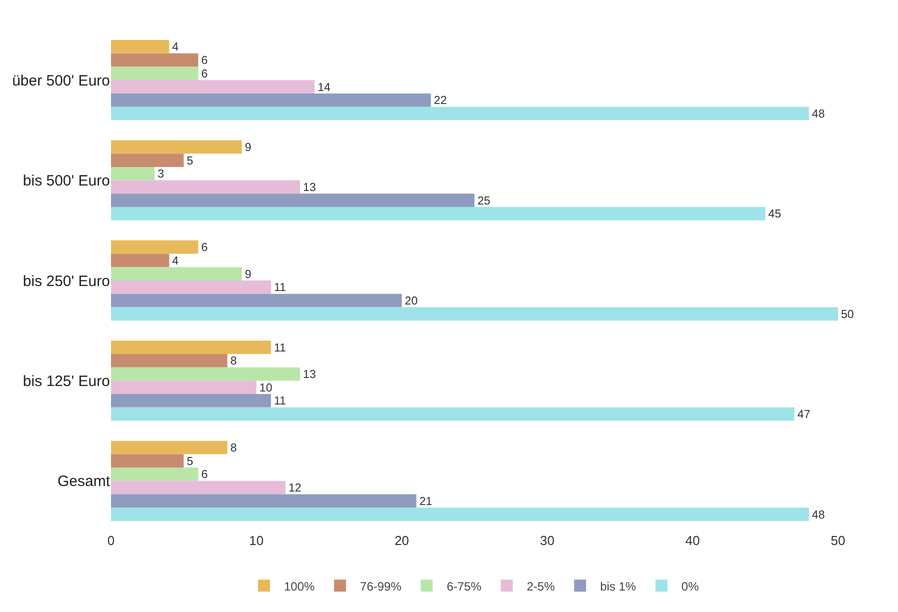 The height and width of the screenshot is (612, 898). Describe the element at coordinates (66, 181) in the screenshot. I see `y-tick-label: bis 500' Euro` at that location.